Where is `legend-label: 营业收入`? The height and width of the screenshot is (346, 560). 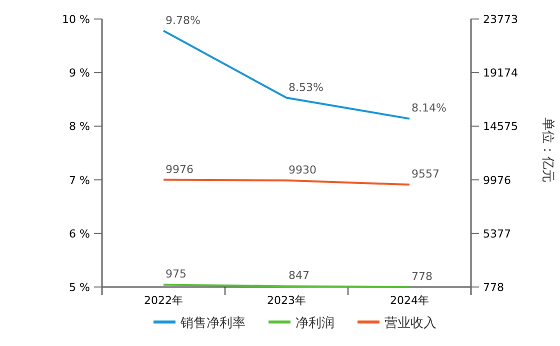 legend-label: 营业收入 is located at coordinates (410, 323).